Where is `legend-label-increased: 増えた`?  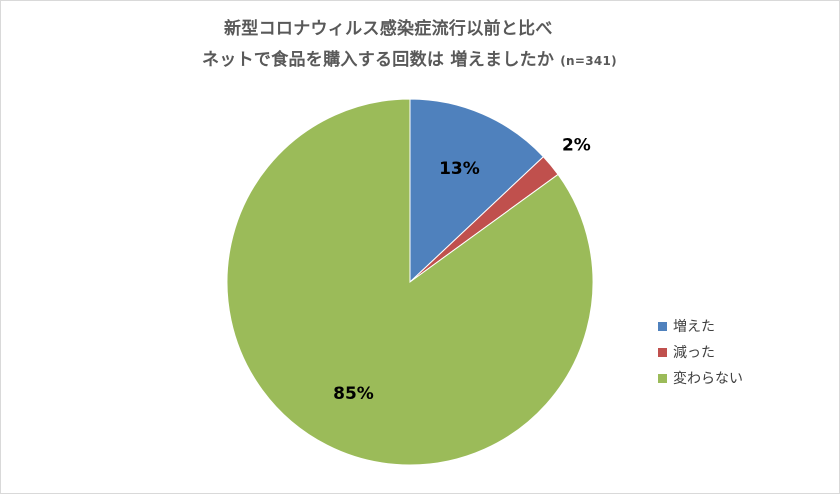 legend-label-increased: 増えた is located at coordinates (694, 327).